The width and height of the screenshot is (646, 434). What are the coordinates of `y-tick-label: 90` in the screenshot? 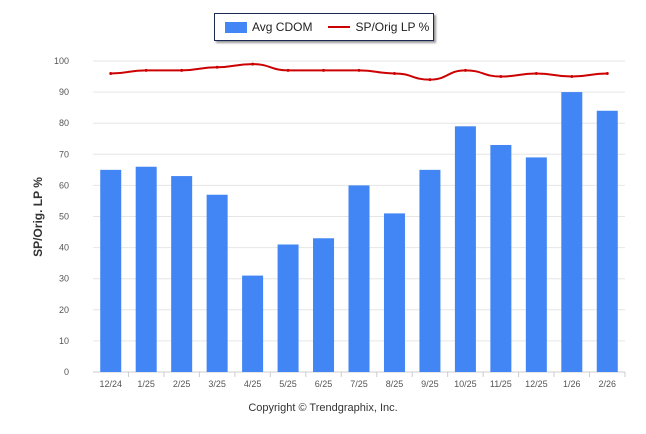 It's located at (64, 92).